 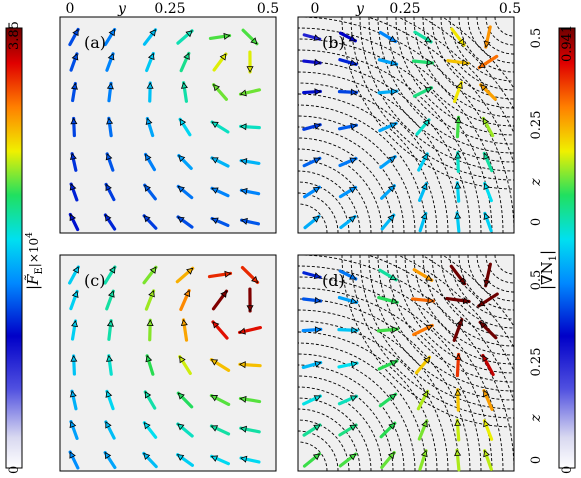 What do you see at coordinates (333, 280) in the screenshot?
I see `panel-label-d: (d)` at bounding box center [333, 280].